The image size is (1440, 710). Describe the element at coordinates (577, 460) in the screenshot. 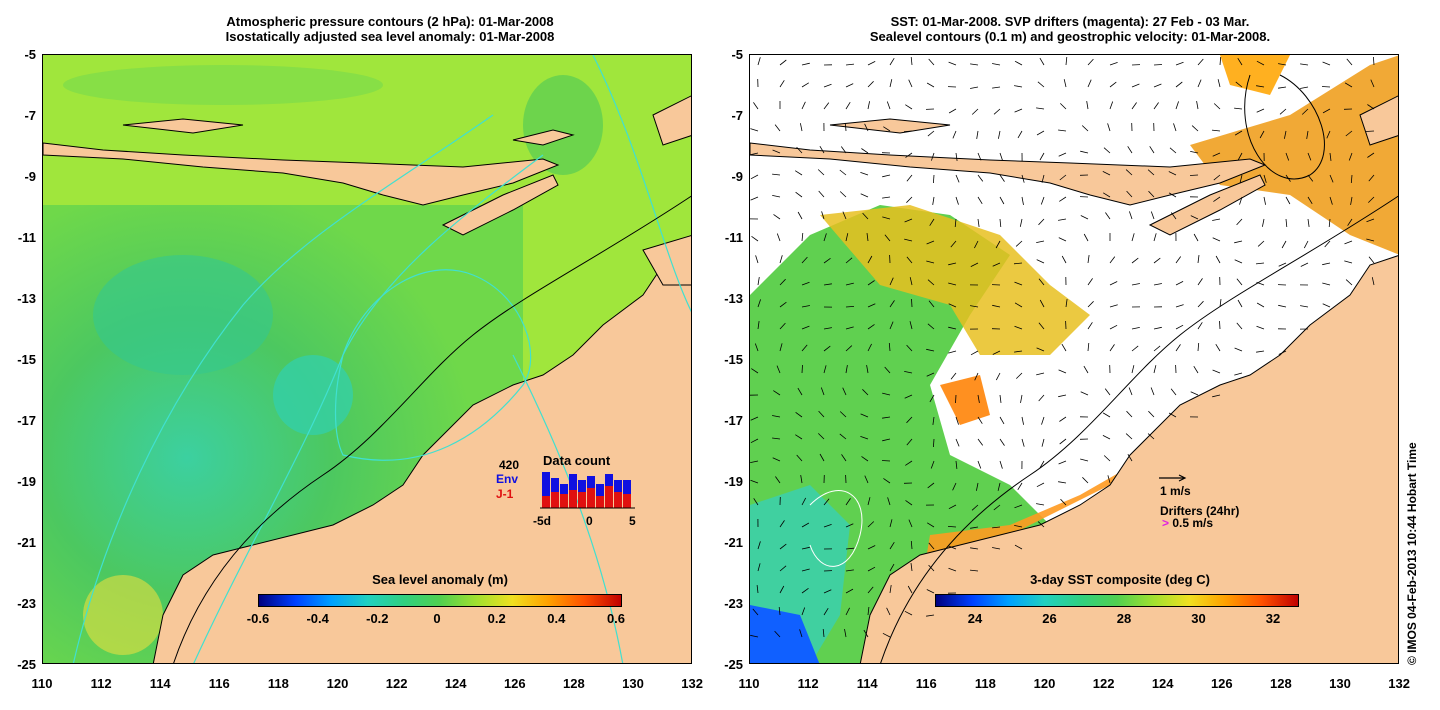

I see `inset-title: Data count` at that location.